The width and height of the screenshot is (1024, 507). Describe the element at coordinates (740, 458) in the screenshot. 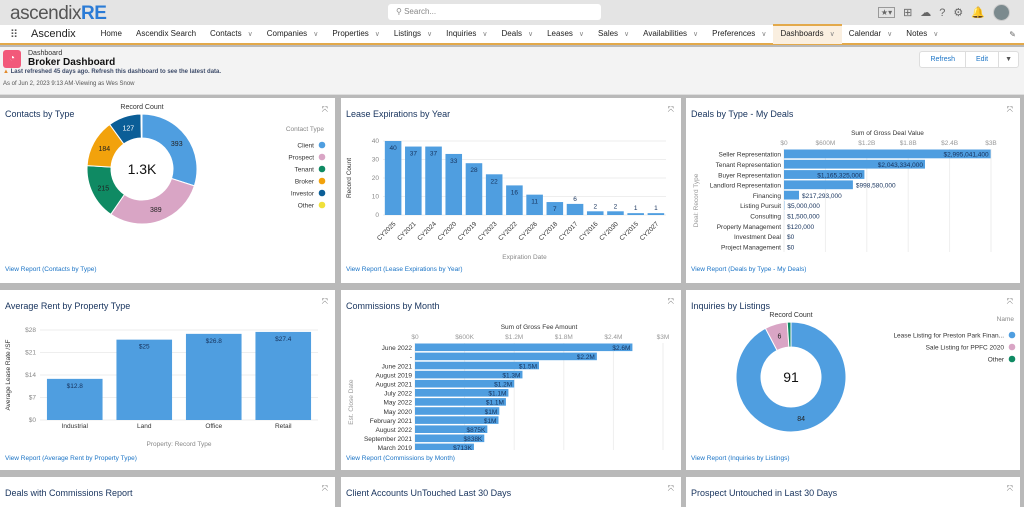

I see `view-report-link: View Report (Inquiries by Listings)` at that location.